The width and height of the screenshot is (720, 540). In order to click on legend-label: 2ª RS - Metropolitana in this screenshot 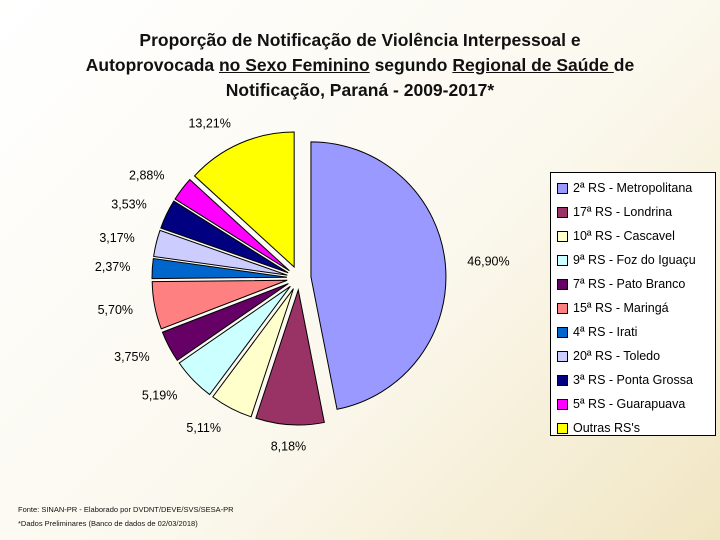, I will do `click(633, 188)`.